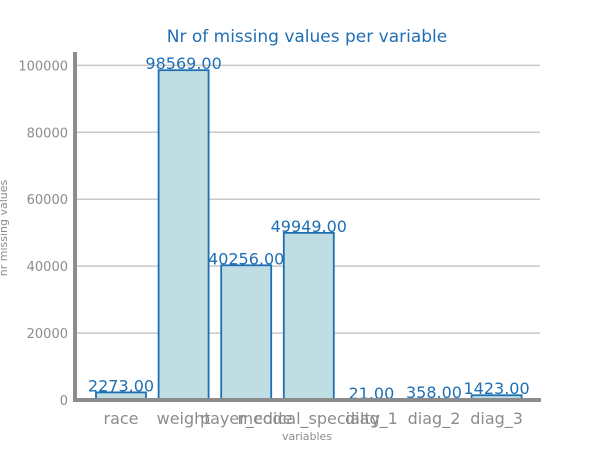  What do you see at coordinates (246, 332) in the screenshot?
I see `bar-payer-code` at bounding box center [246, 332].